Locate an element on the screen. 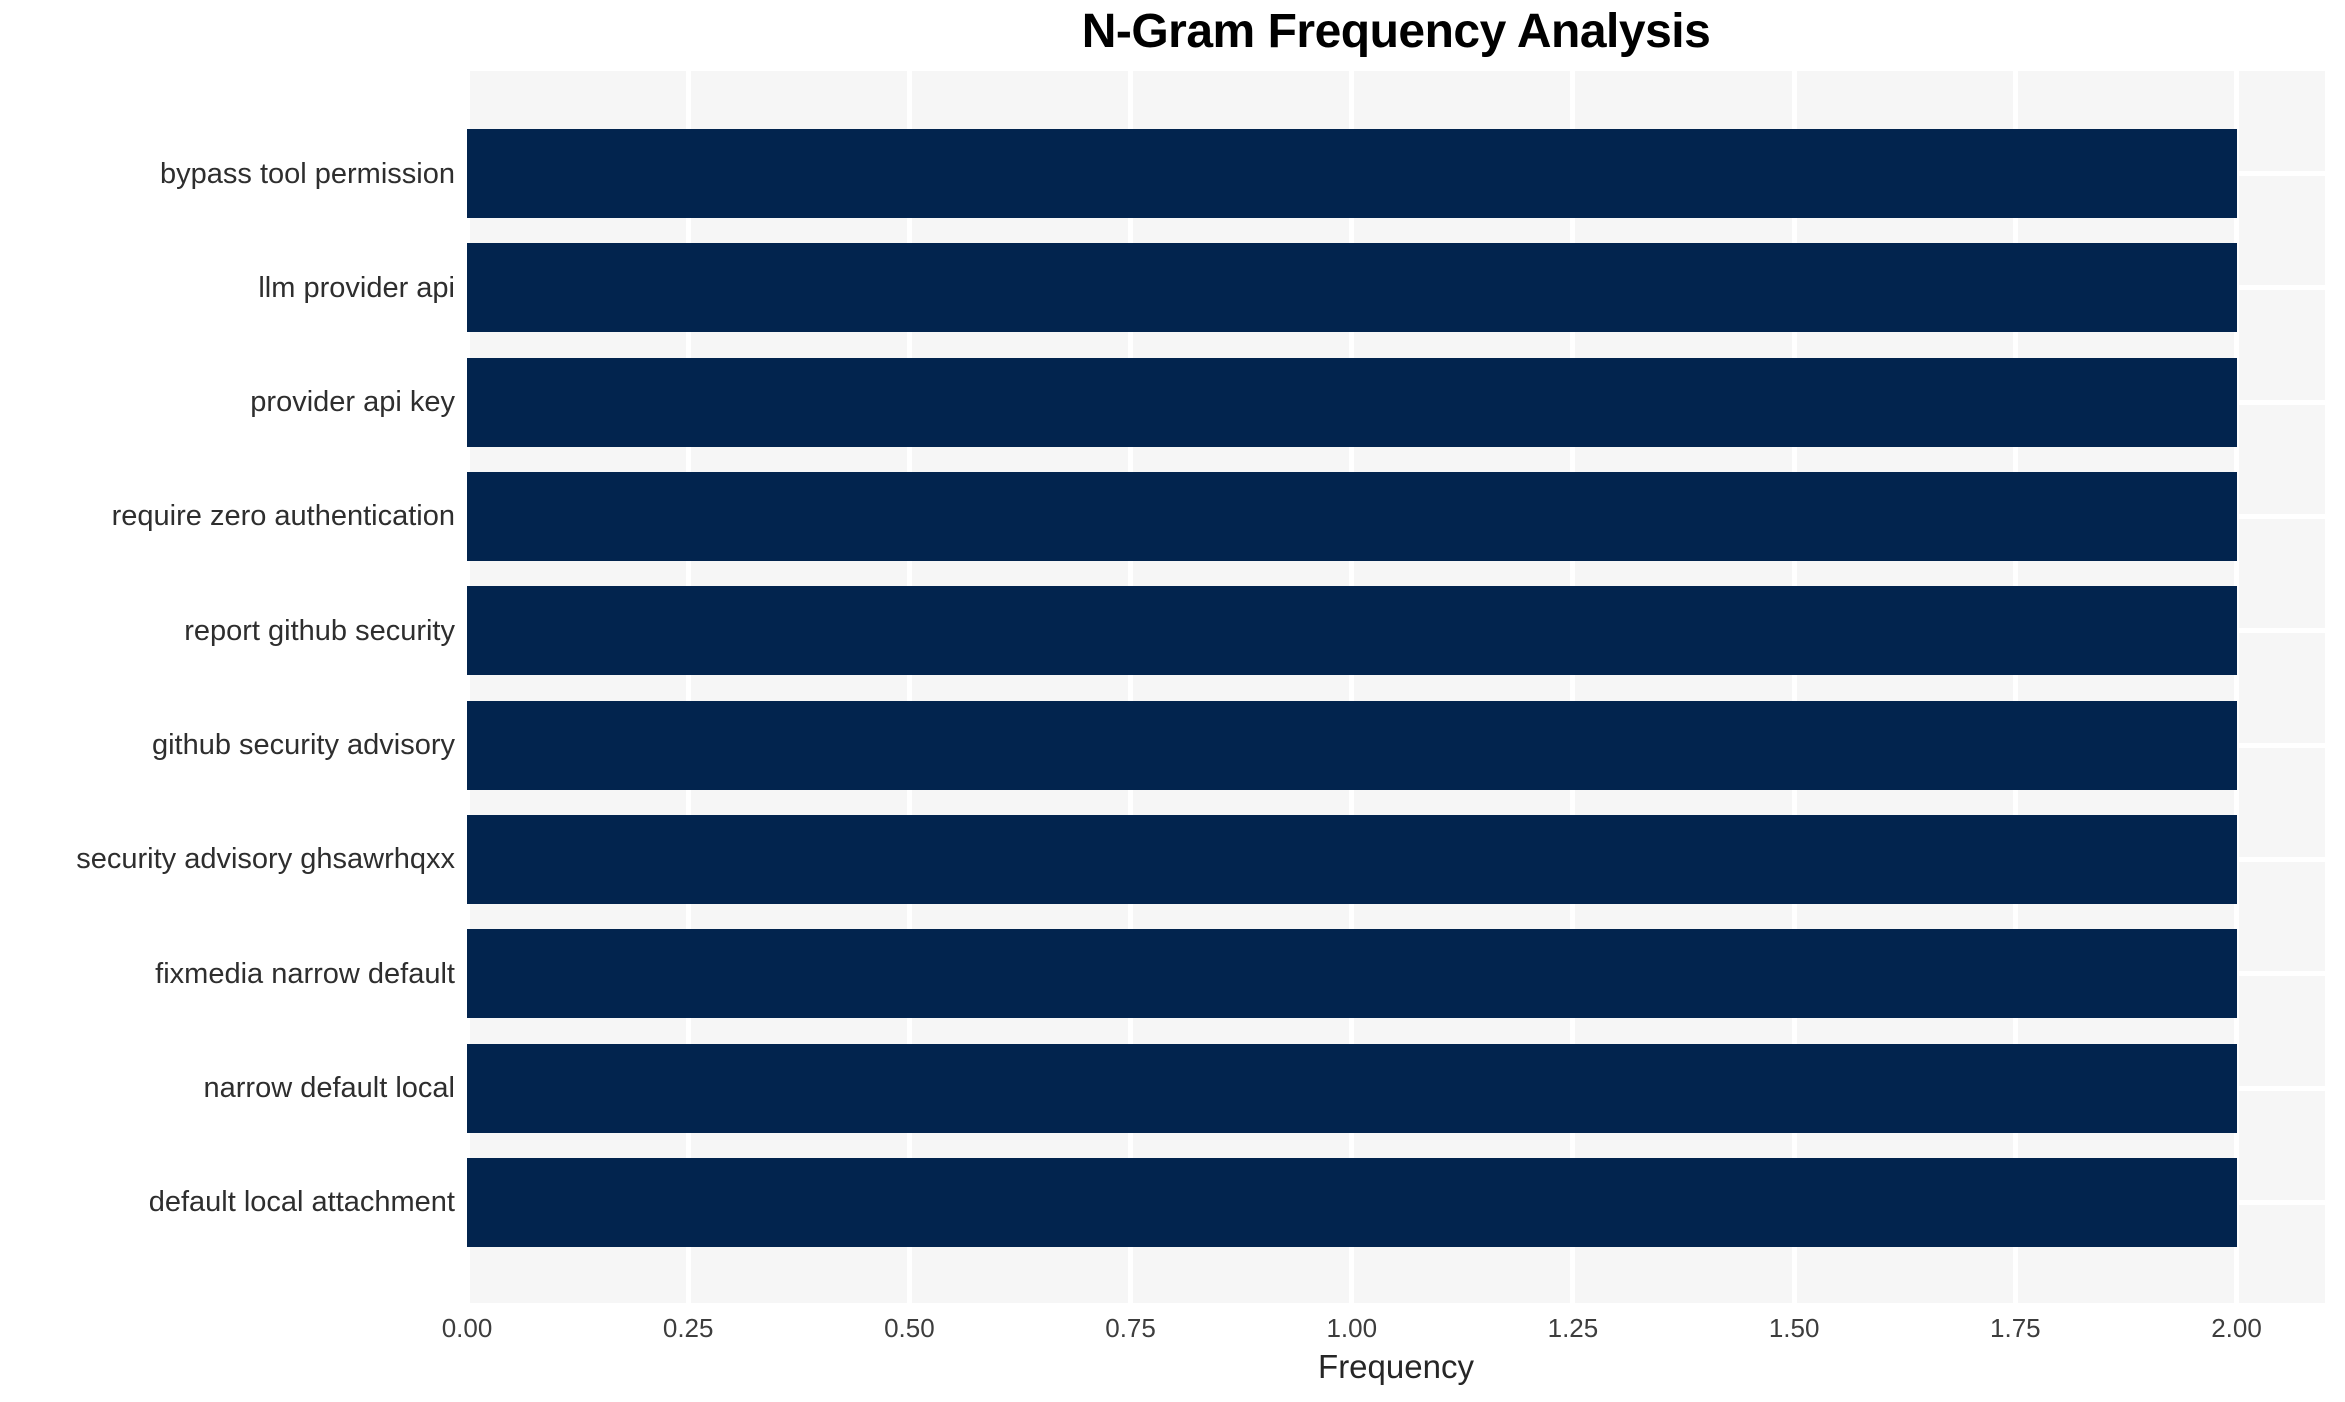  y-tick-label: fixmedia narrow default is located at coordinates (305, 973).